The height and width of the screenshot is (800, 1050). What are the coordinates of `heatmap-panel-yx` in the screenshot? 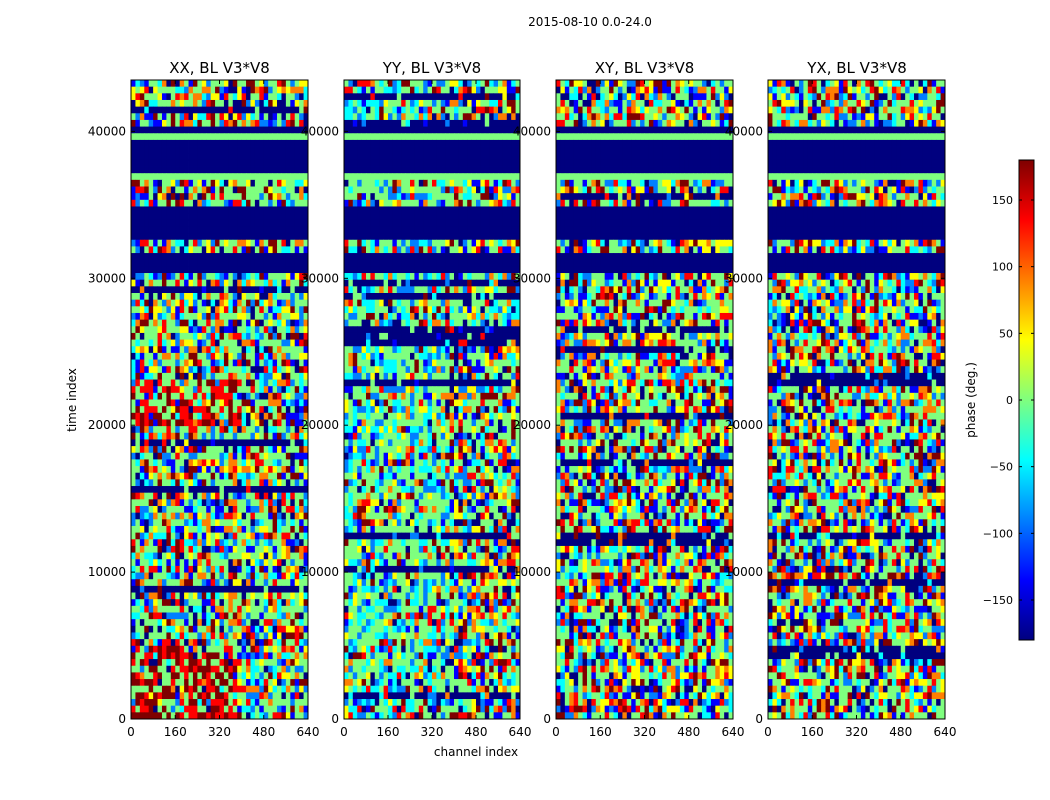 It's located at (856, 399).